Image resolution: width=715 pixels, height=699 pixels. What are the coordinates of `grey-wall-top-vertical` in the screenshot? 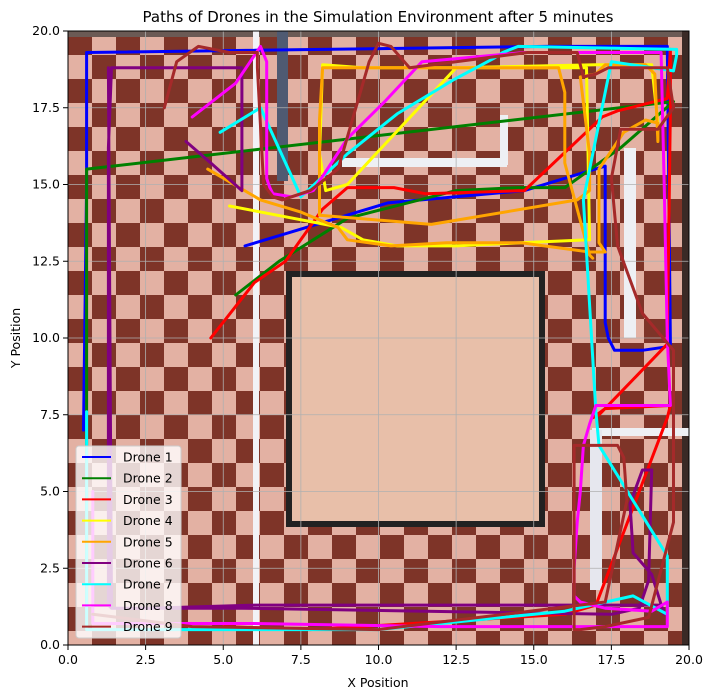 It's located at (282, 106).